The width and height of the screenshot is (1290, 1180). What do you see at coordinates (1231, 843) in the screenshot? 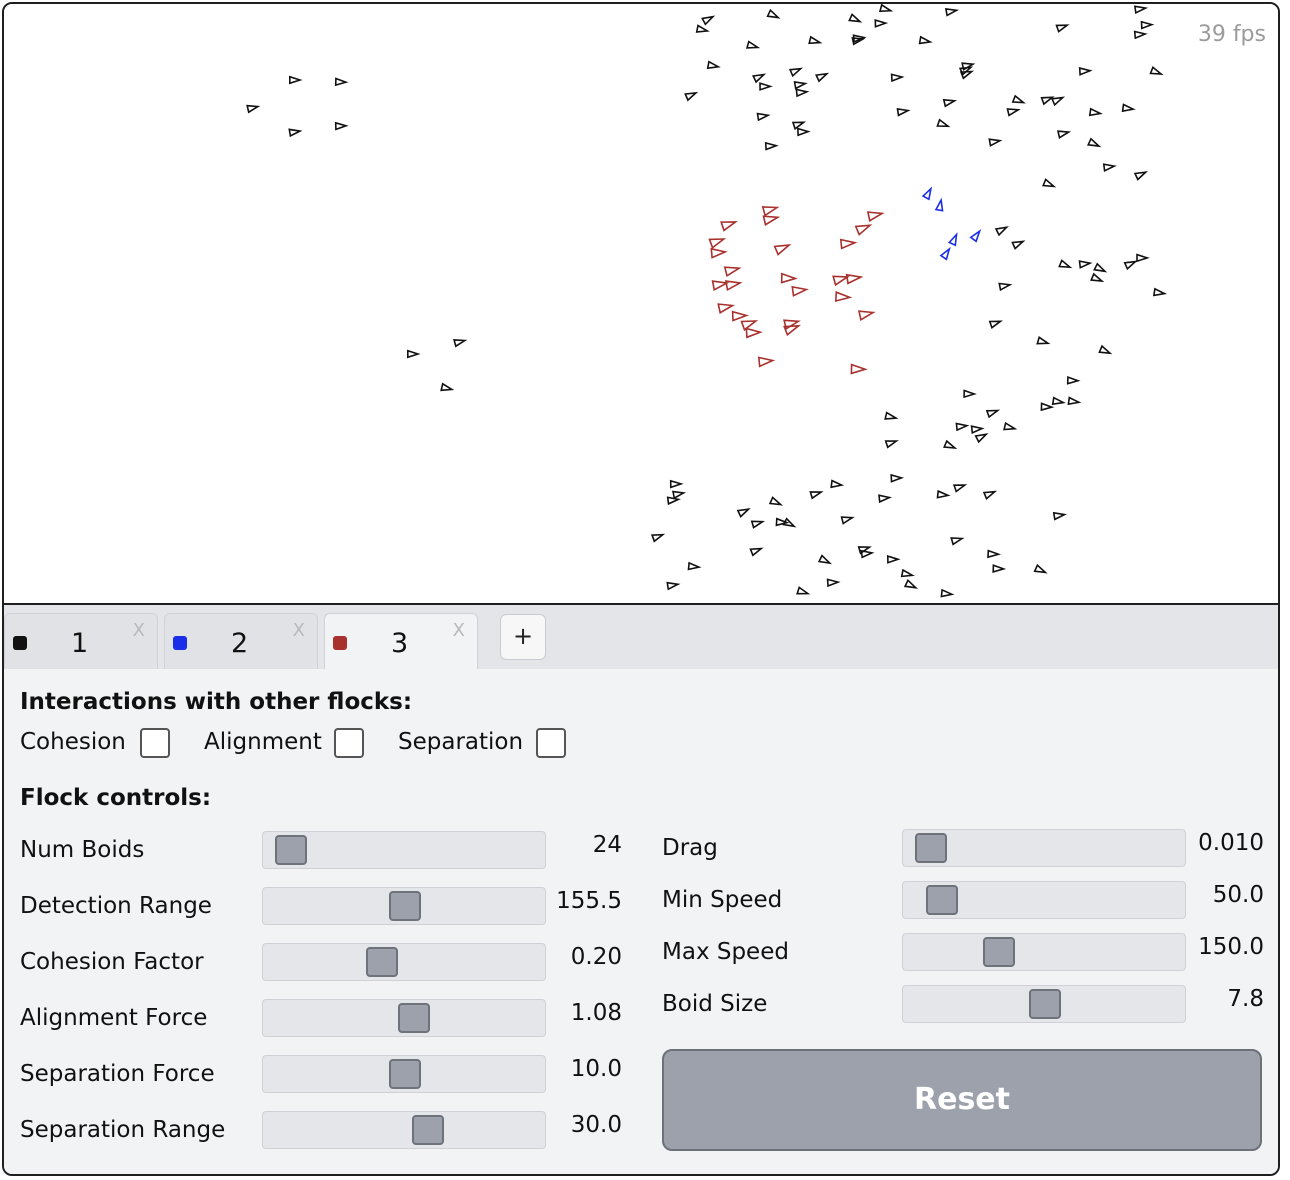
I see `drag-value: 0.010` at bounding box center [1231, 843].